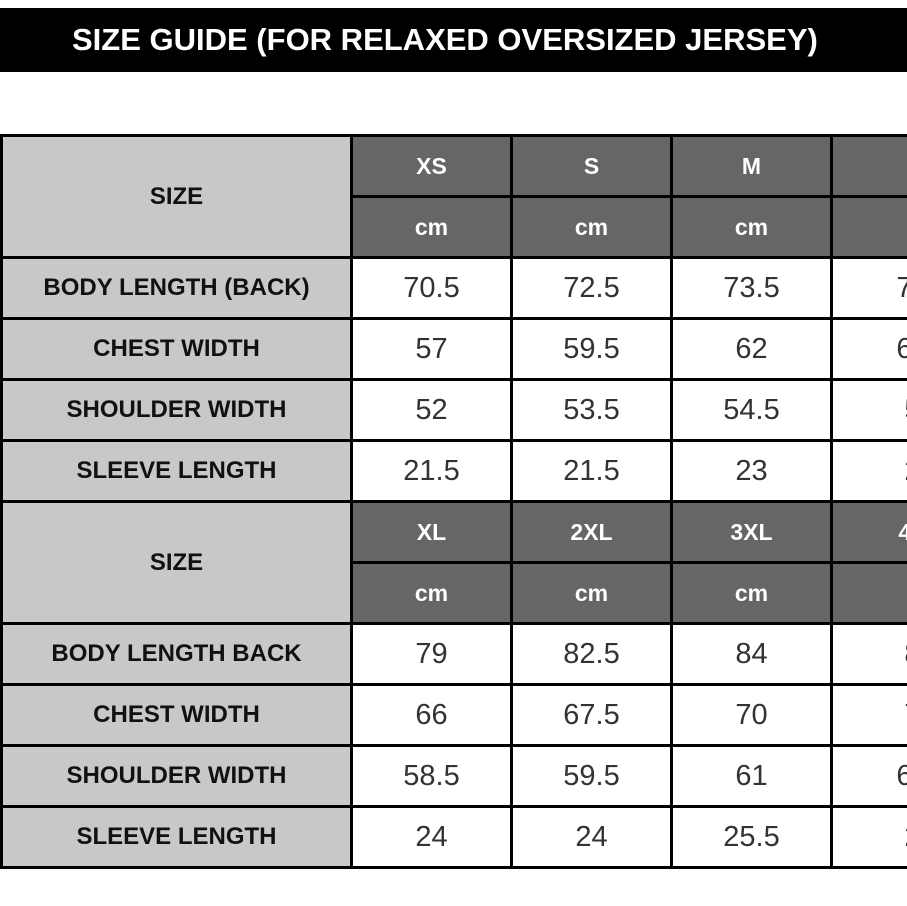 This screenshot has height=906, width=907. What do you see at coordinates (751, 410) in the screenshot?
I see `measurement: 54.5` at bounding box center [751, 410].